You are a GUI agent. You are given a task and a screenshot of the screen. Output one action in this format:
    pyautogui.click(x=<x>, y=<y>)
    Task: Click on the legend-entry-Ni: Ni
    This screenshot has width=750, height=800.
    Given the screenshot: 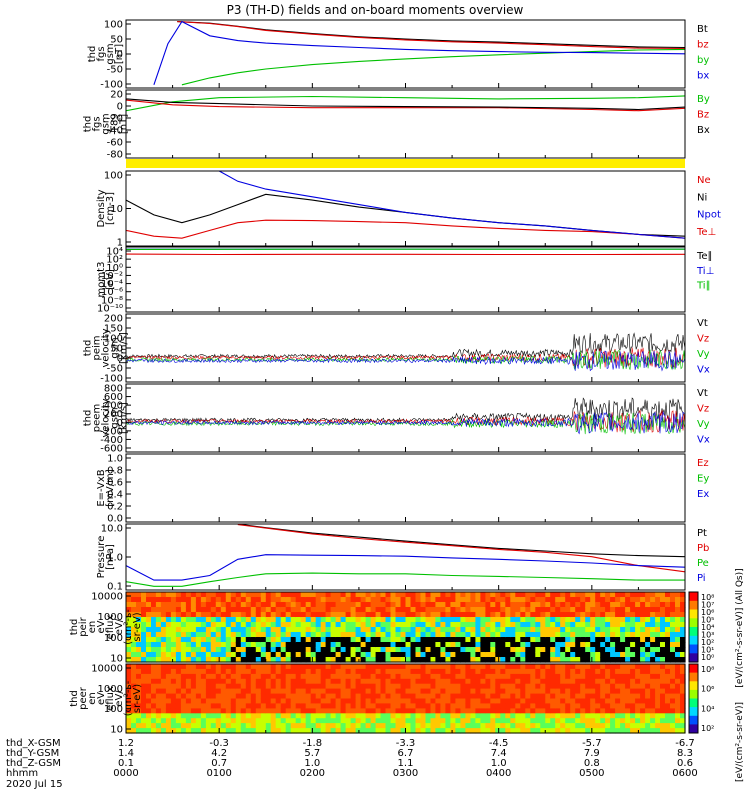 What is the action you would take?
    pyautogui.click(x=702, y=197)
    